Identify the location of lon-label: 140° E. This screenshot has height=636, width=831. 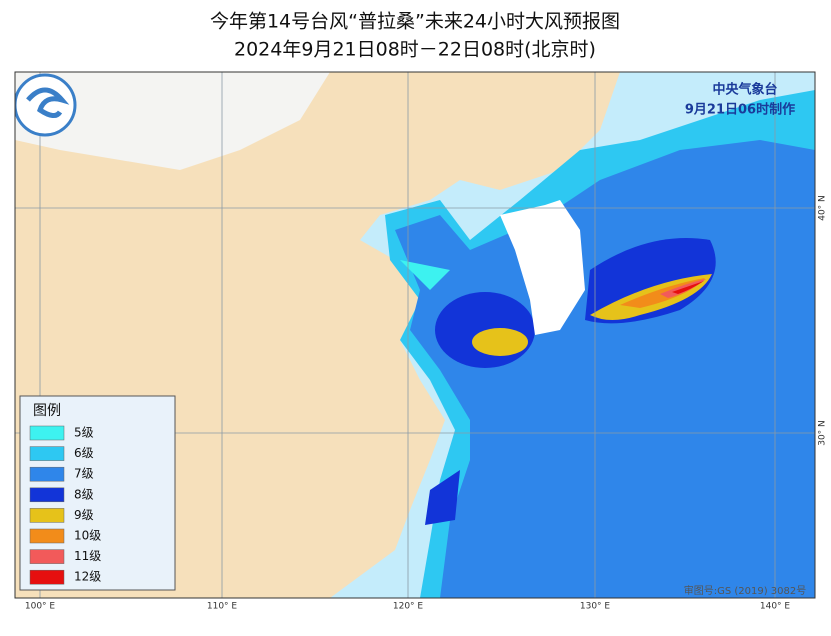
(775, 607).